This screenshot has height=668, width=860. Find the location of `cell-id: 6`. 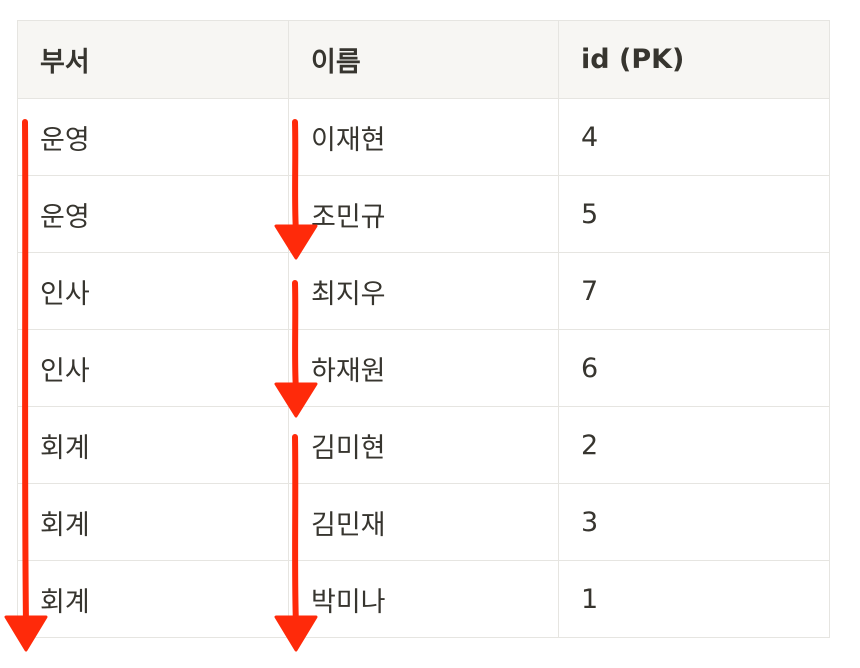

cell-id: 6 is located at coordinates (694, 368).